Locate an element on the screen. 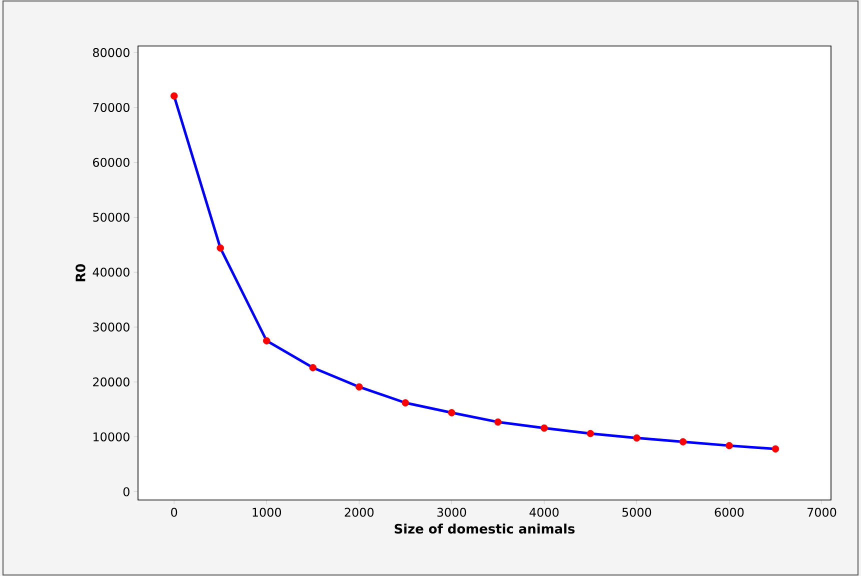 The height and width of the screenshot is (576, 861). y-tick-label: 60000 is located at coordinates (111, 162).